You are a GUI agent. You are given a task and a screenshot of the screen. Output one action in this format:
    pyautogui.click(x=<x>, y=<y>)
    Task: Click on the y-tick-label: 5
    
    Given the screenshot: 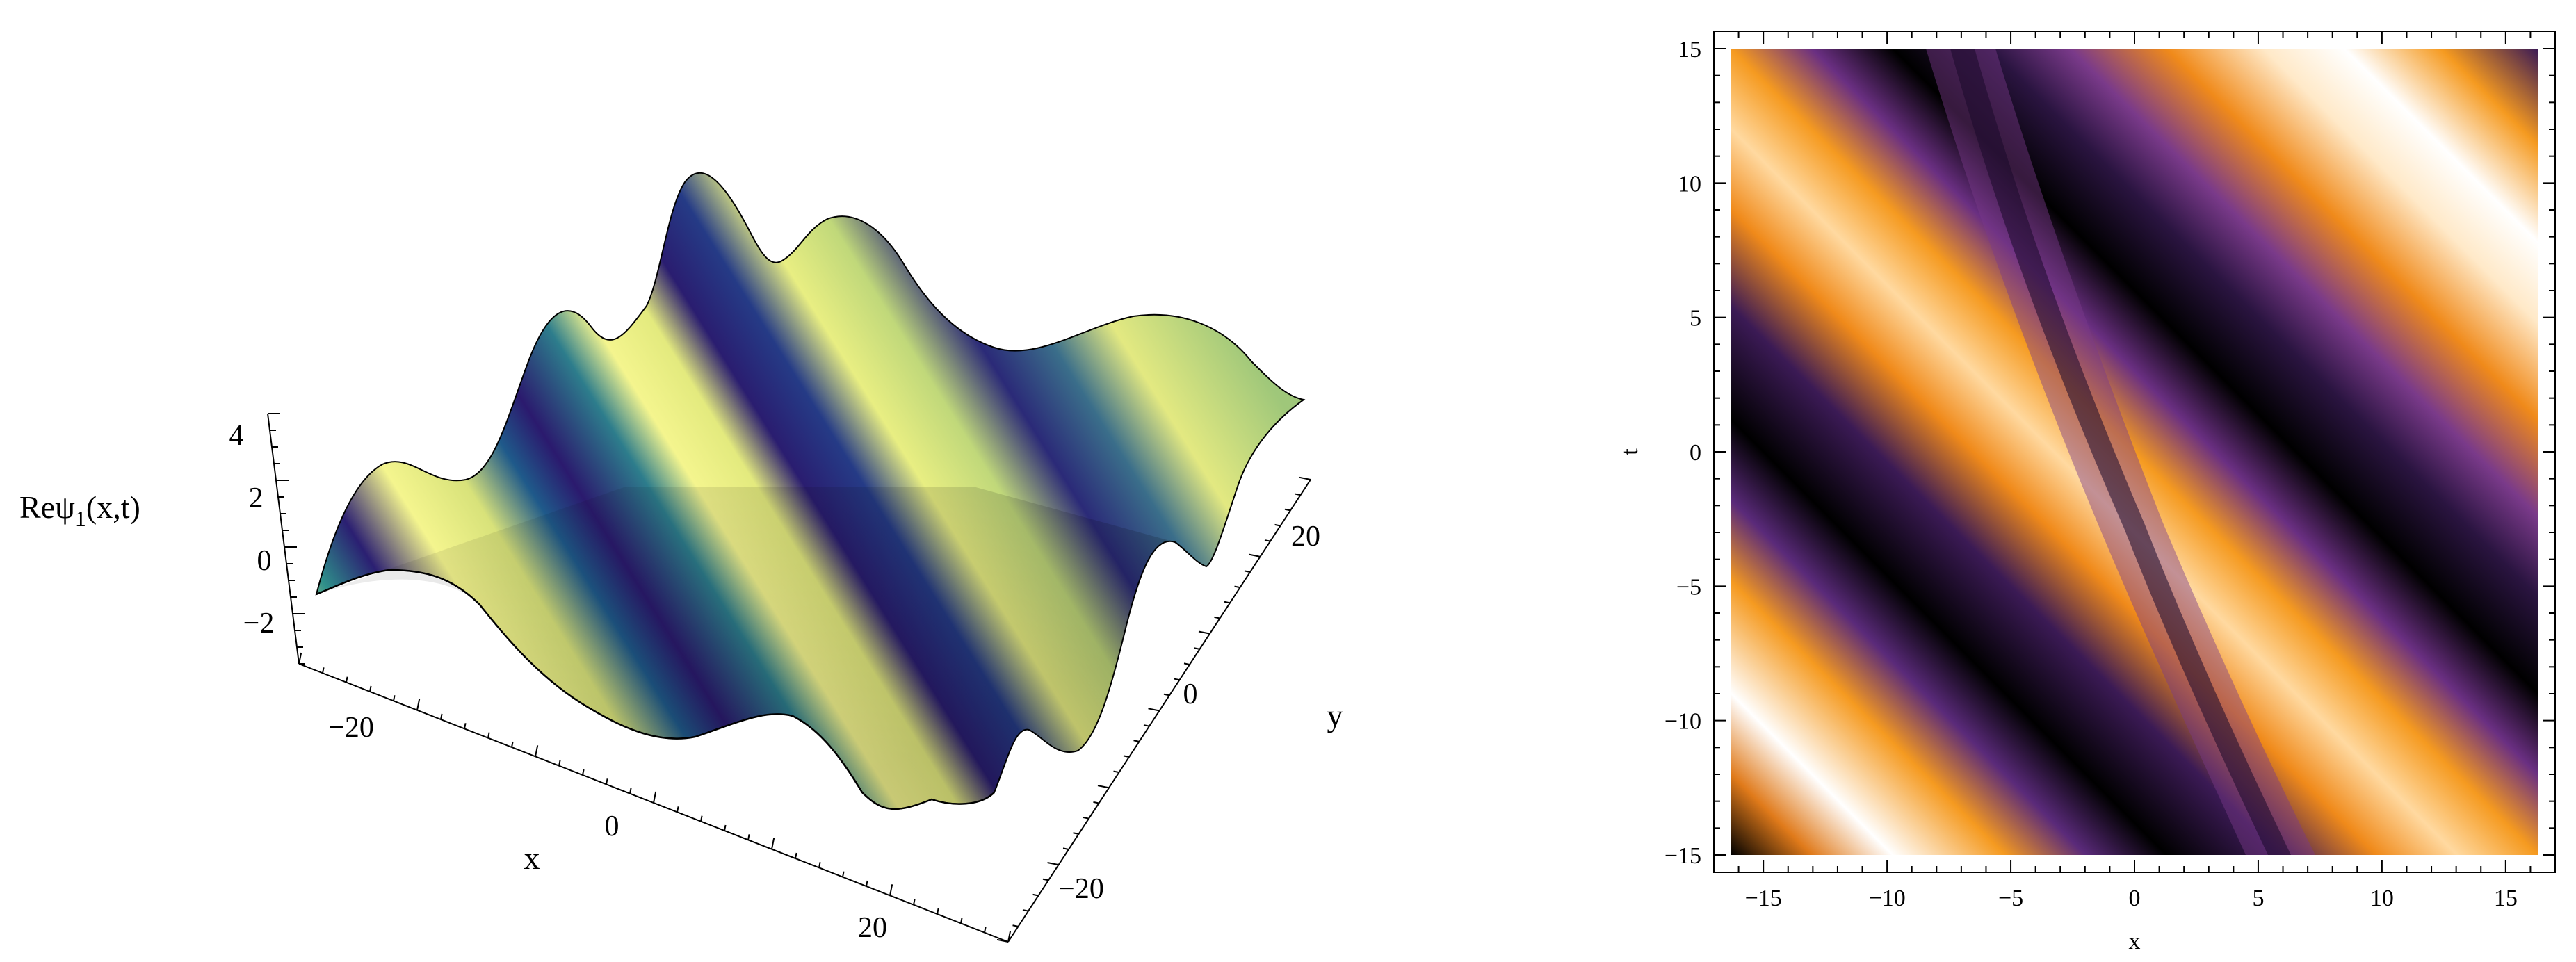 What is the action you would take?
    pyautogui.click(x=1695, y=319)
    